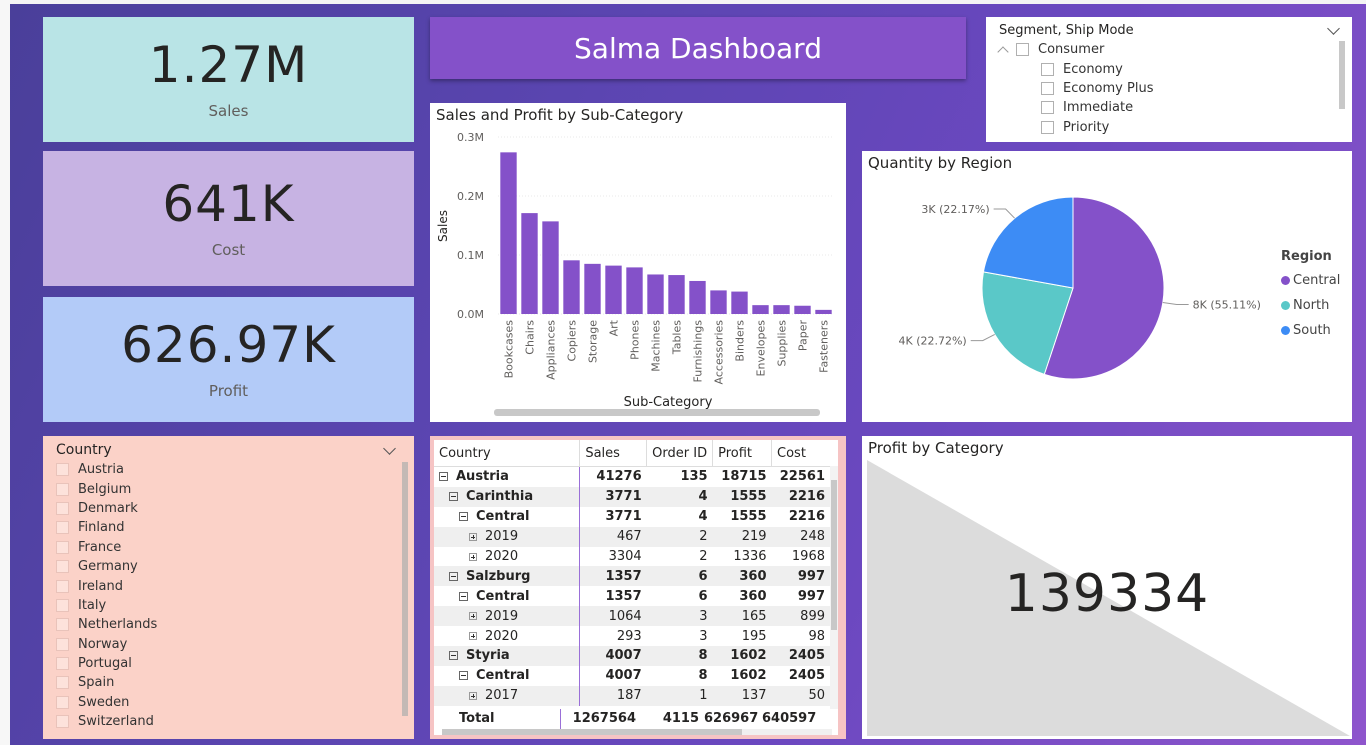  I want to click on country-item: Ireland, so click(225, 585).